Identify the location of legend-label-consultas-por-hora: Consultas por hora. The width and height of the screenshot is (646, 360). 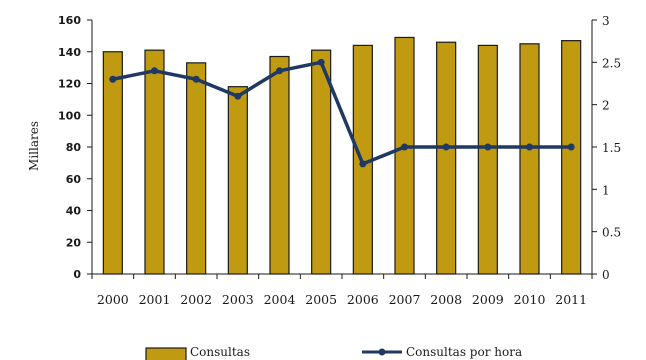
(464, 352).